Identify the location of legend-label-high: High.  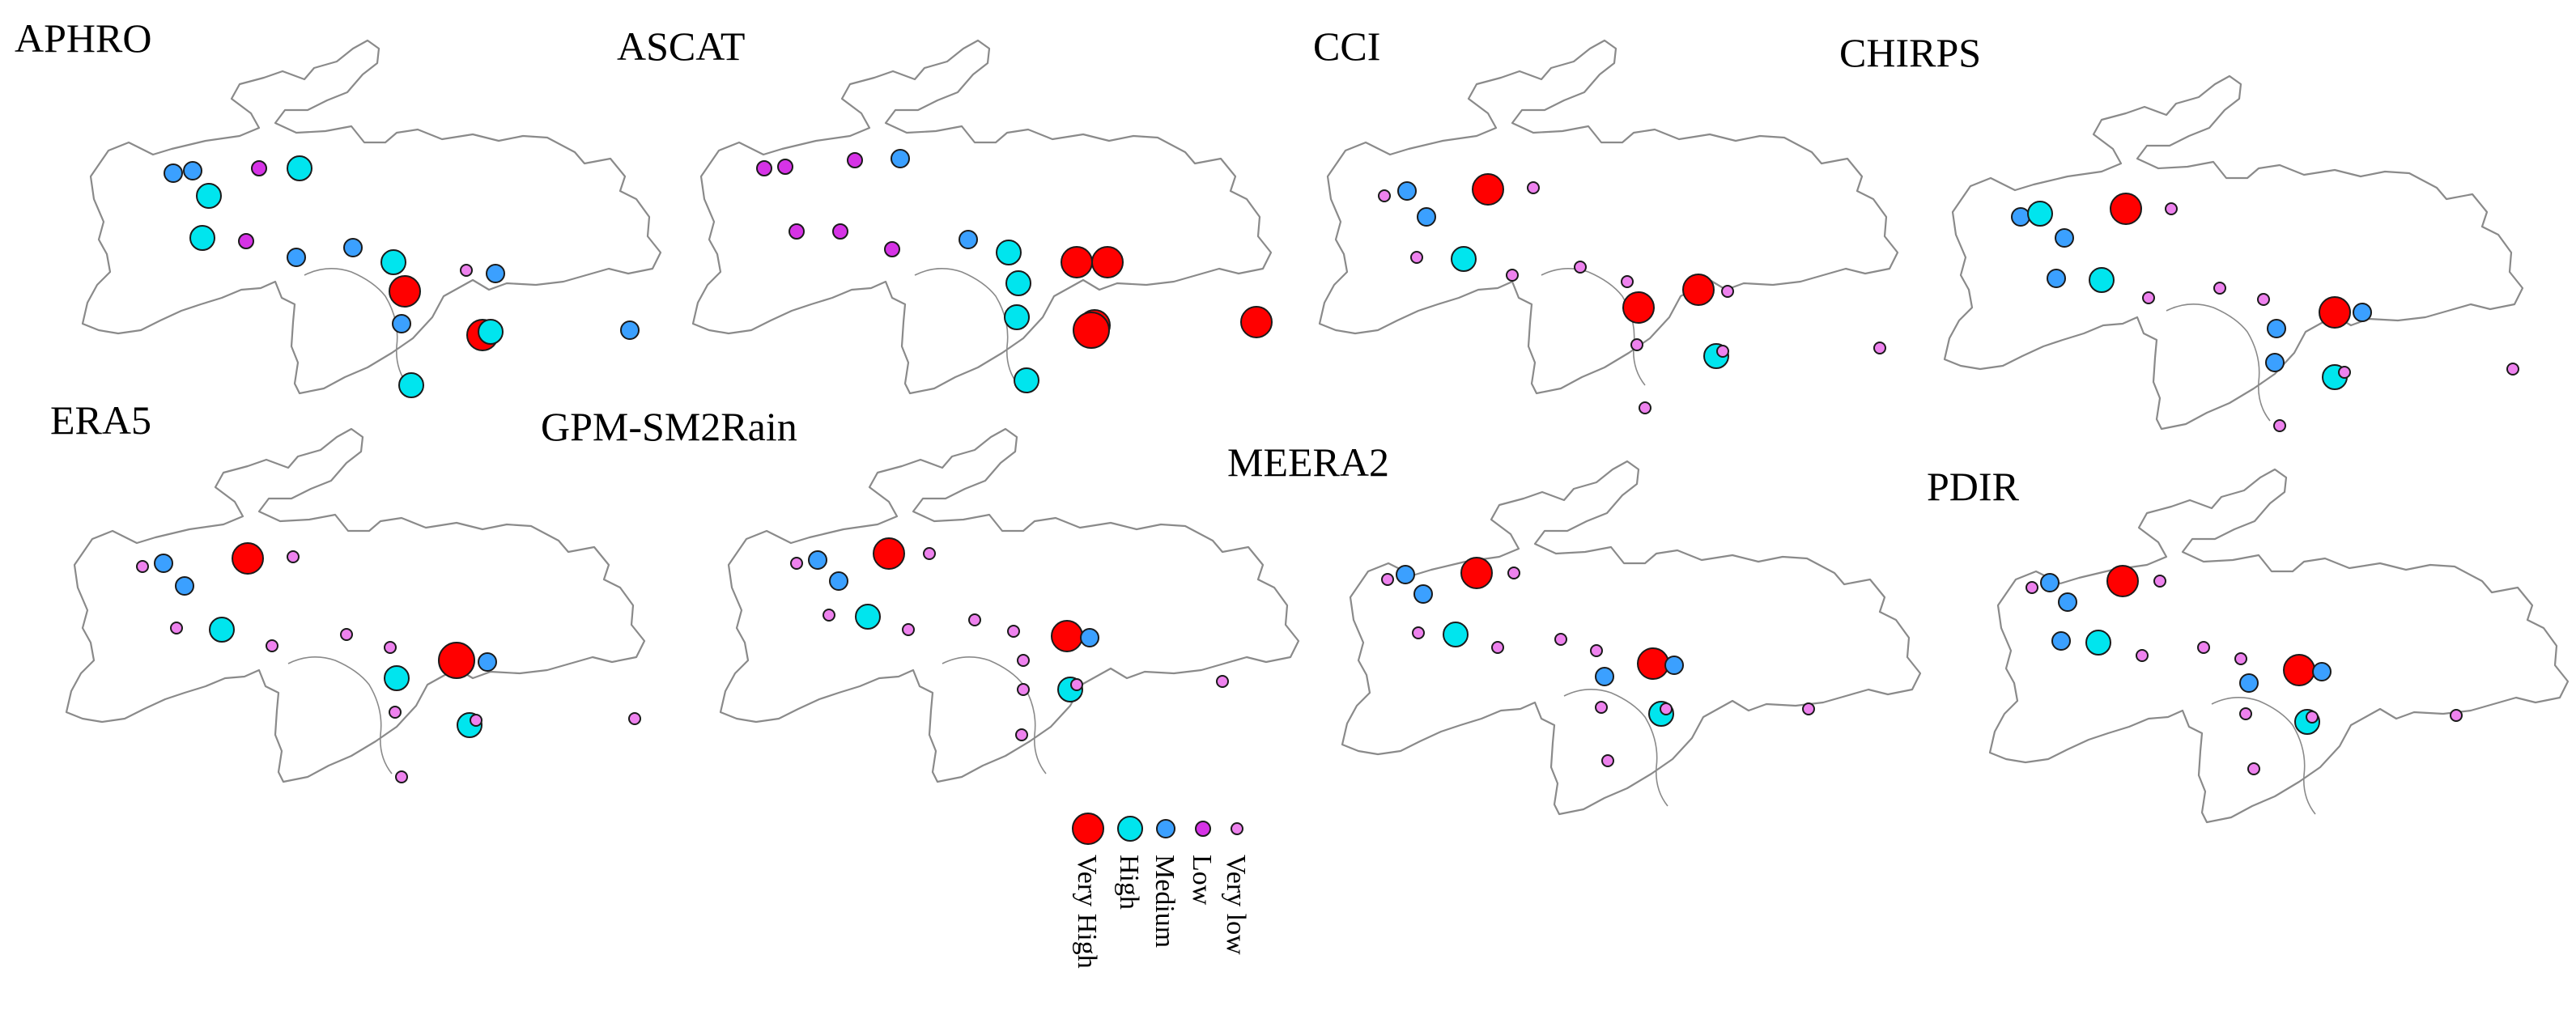
(1129, 883).